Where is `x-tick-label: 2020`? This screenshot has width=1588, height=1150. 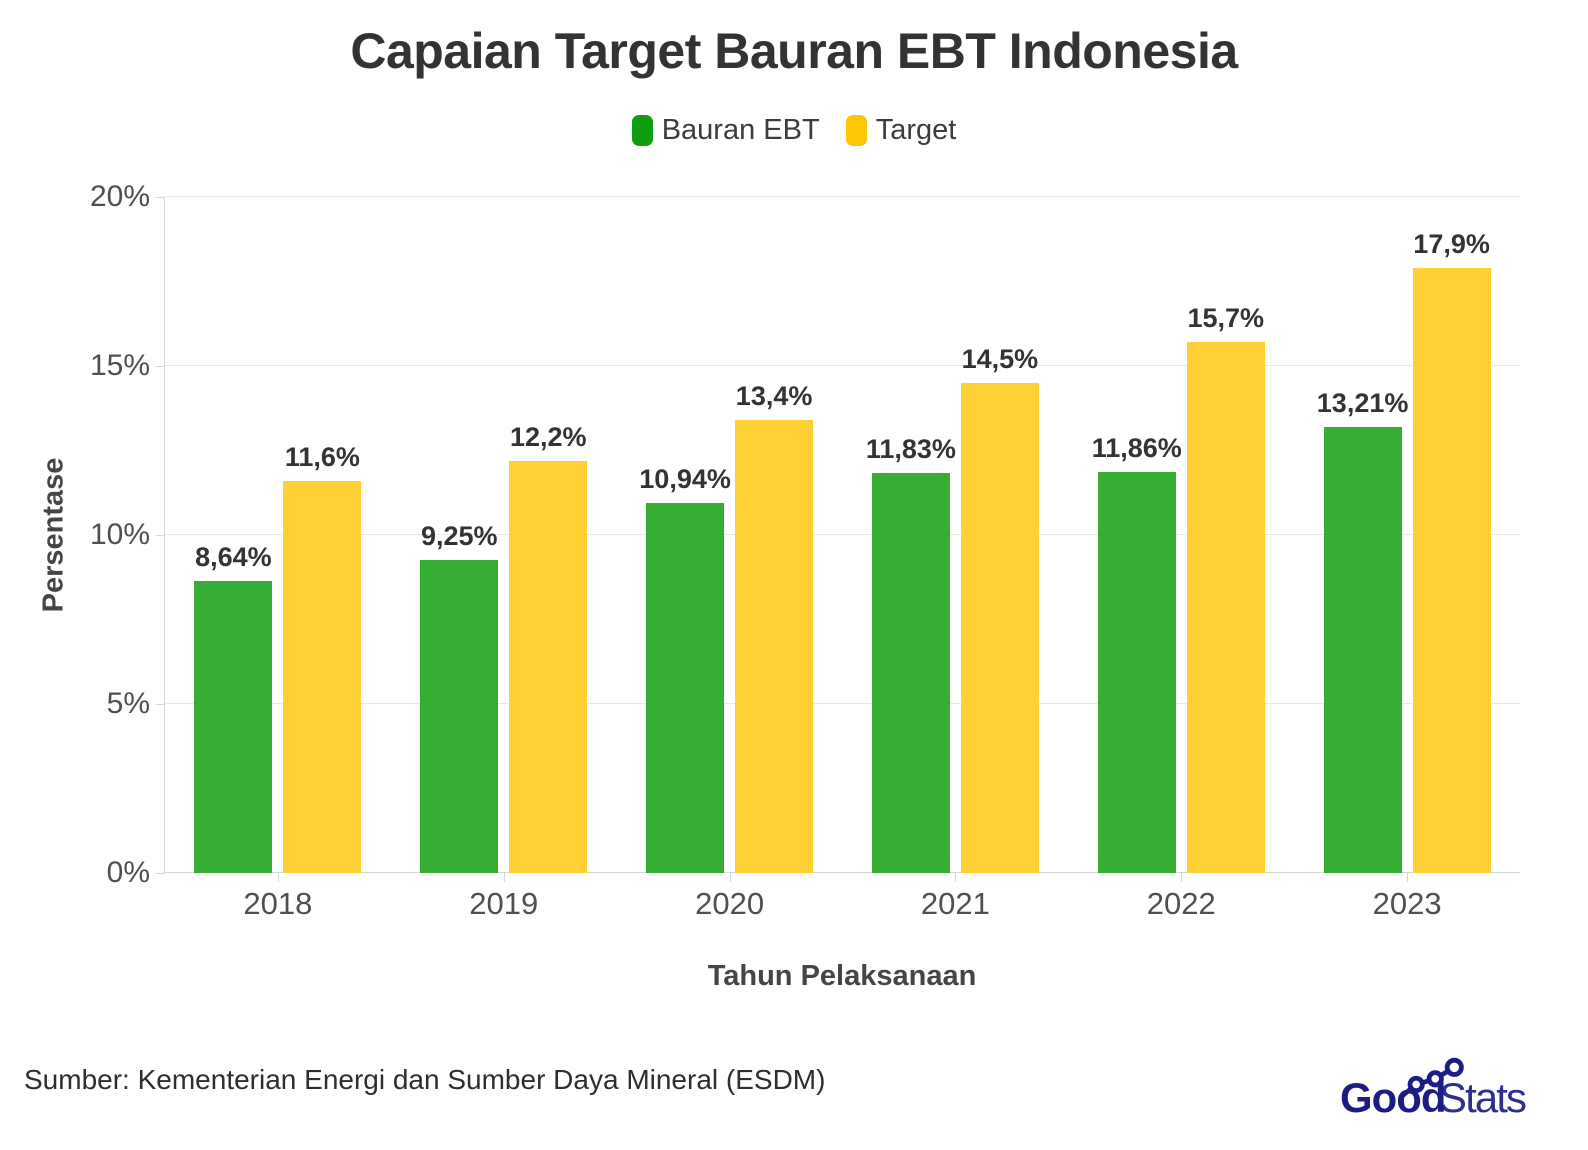
x-tick-label: 2020 is located at coordinates (730, 903).